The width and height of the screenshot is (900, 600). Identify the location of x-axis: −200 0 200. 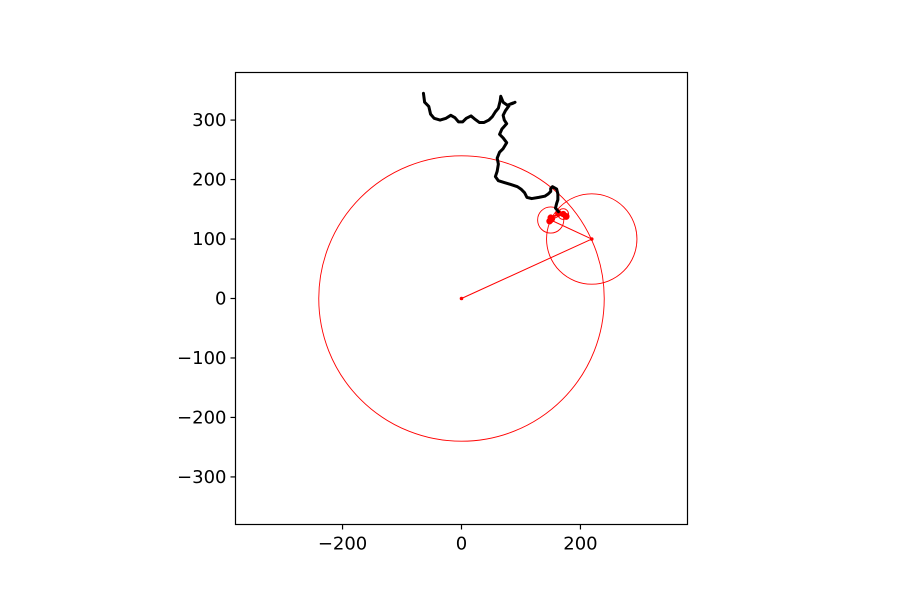
(458, 539).